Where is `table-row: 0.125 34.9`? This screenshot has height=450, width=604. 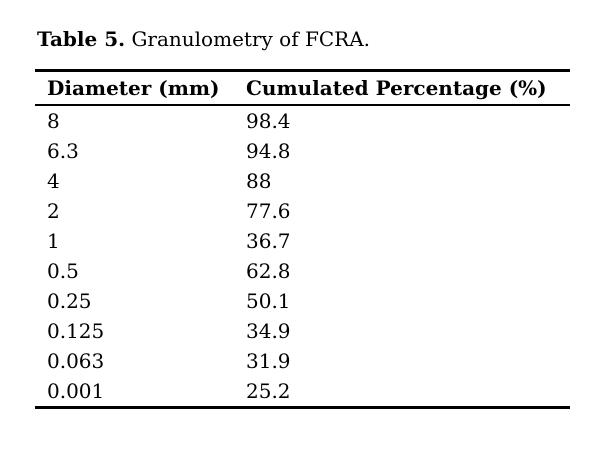
table-row: 0.125 34.9 is located at coordinates (302, 331).